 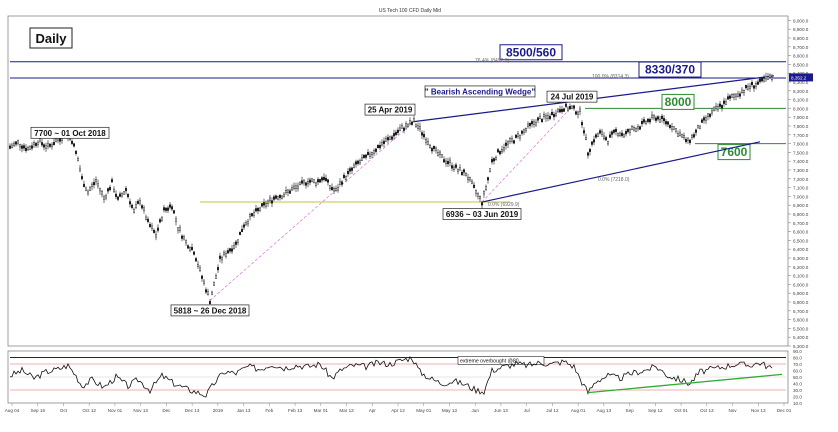 I want to click on rsi-y-tick-label: 60.0, so click(x=797, y=371).